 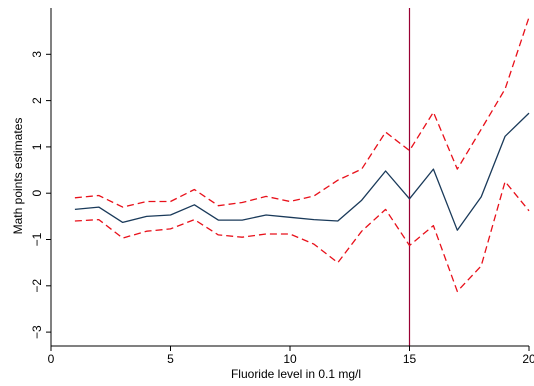 What do you see at coordinates (528, 359) in the screenshot?
I see `x-tick-label: 20` at bounding box center [528, 359].